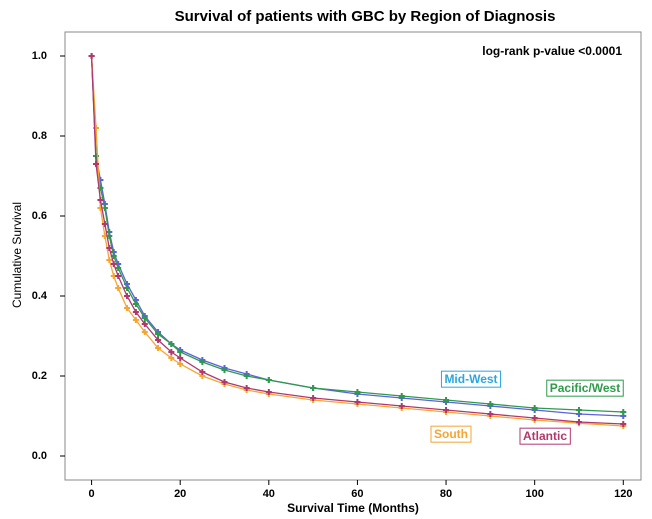 Image resolution: width=652 pixels, height=519 pixels. I want to click on x-axis-label: Survival Time (Months), so click(353, 508).